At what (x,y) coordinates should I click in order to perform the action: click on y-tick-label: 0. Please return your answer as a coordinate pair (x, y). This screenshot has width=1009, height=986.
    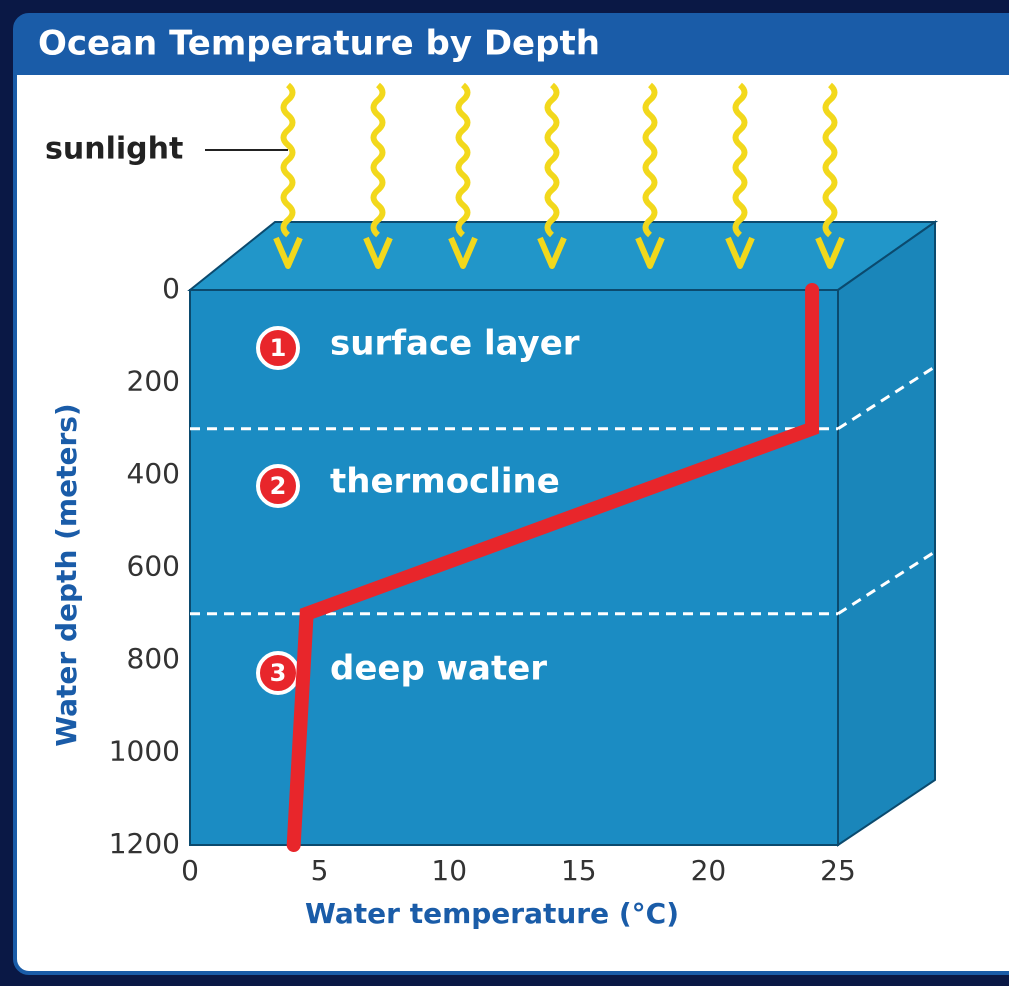
    Looking at the image, I should click on (171, 288).